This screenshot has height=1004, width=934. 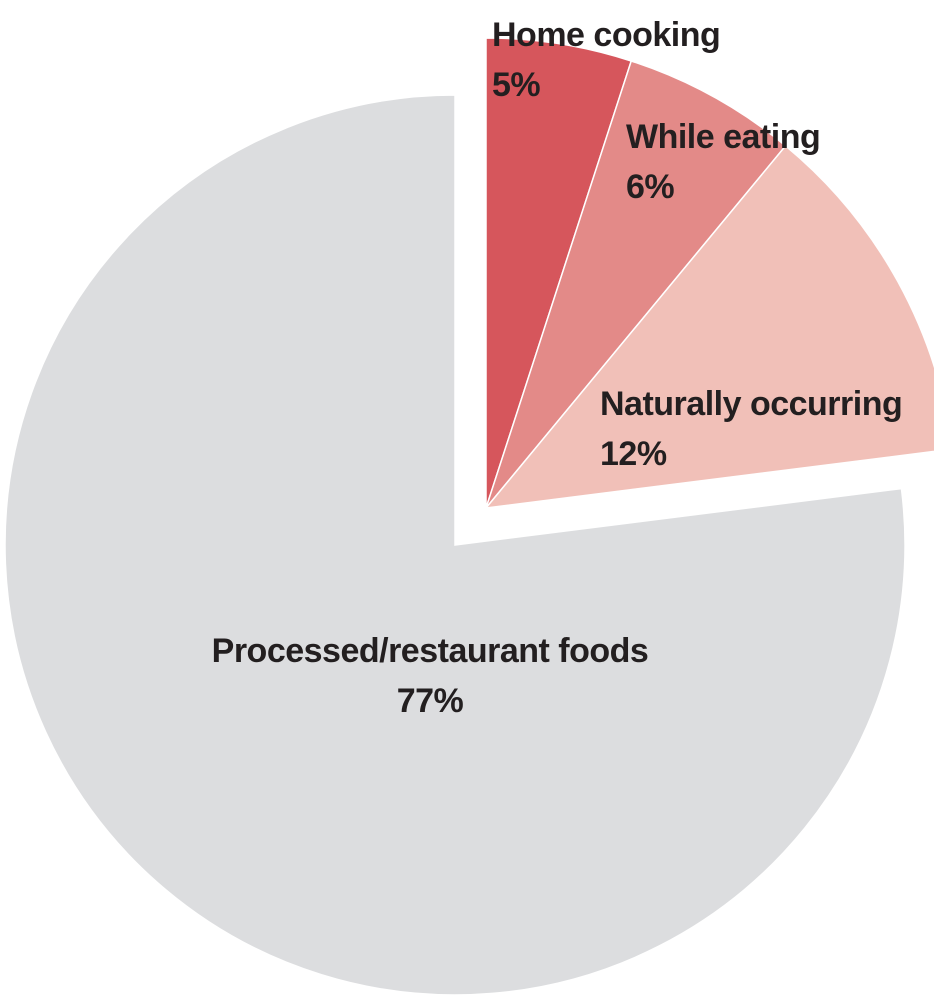 What do you see at coordinates (430, 651) in the screenshot?
I see `slice-label: Processed/restaurant foods` at bounding box center [430, 651].